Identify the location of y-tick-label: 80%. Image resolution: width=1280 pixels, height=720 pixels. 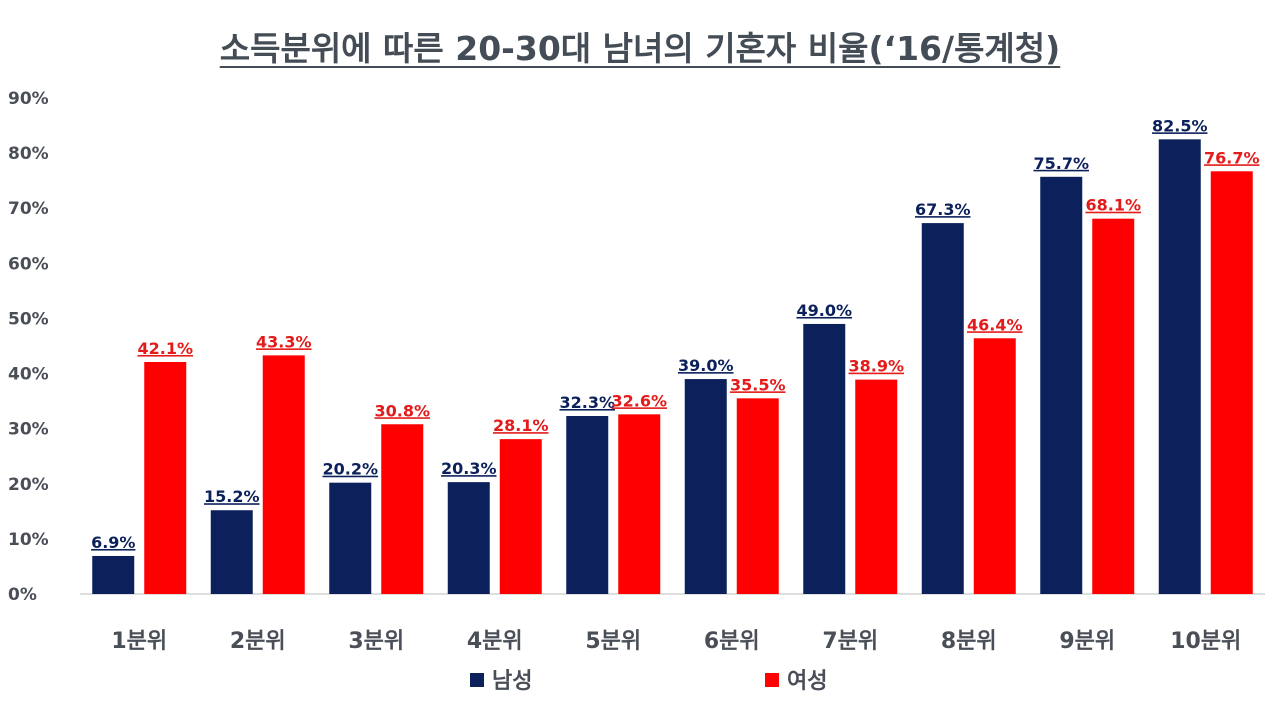
(28, 154).